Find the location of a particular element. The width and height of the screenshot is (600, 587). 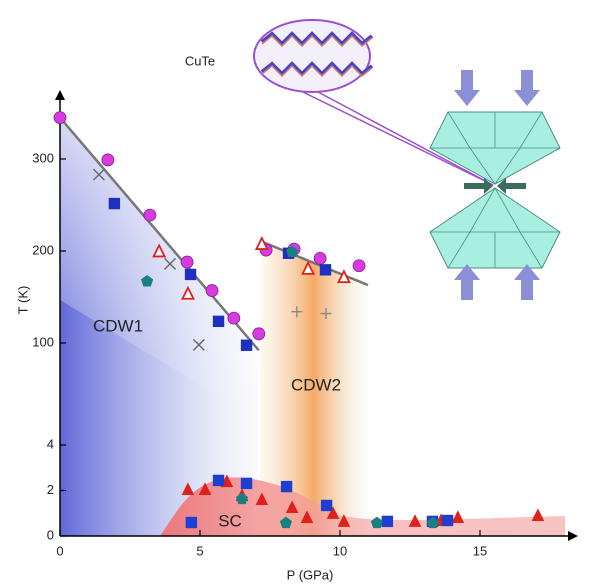

zoom-line is located at coordinates (405, 138).